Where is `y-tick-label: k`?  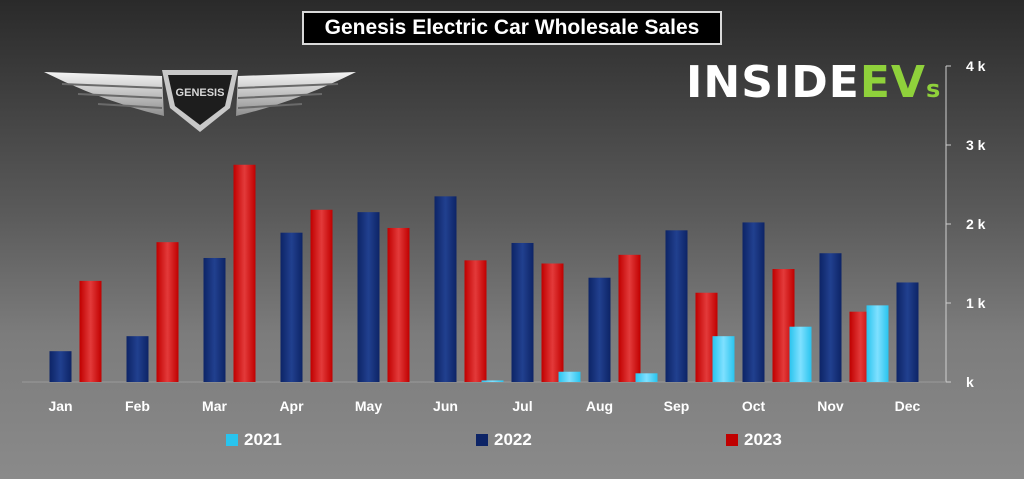
y-tick-label: k is located at coordinates (970, 382).